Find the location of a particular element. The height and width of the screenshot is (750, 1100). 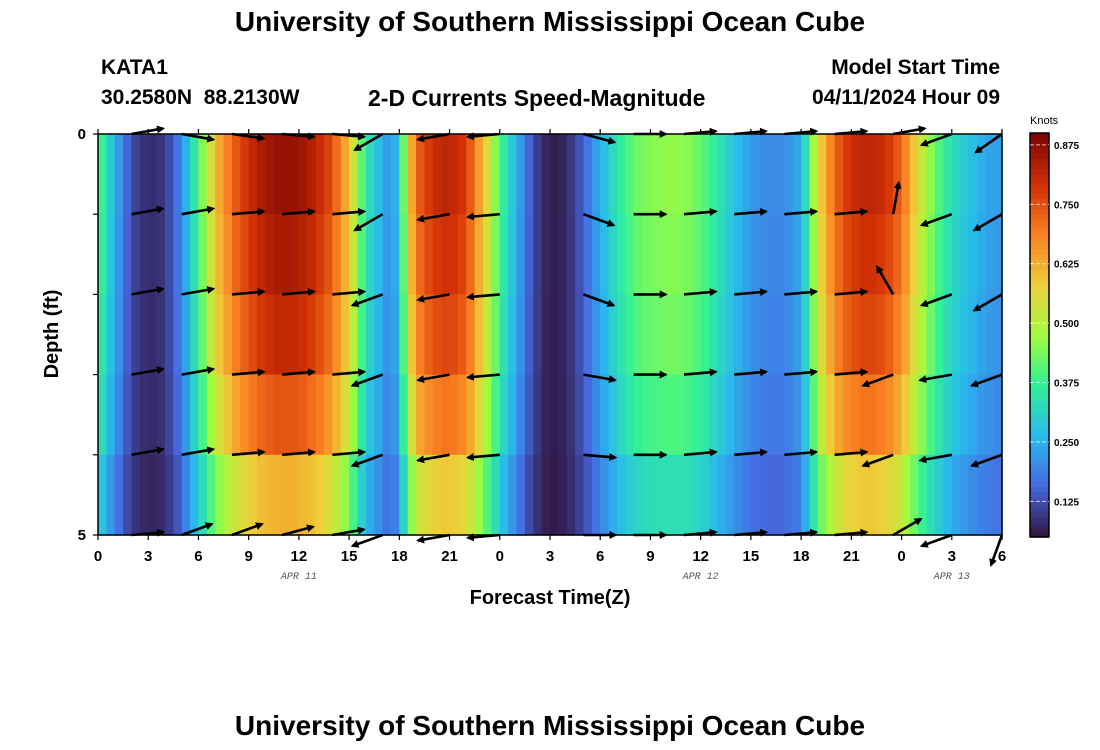

x-tick-label: 6 is located at coordinates (1002, 556).